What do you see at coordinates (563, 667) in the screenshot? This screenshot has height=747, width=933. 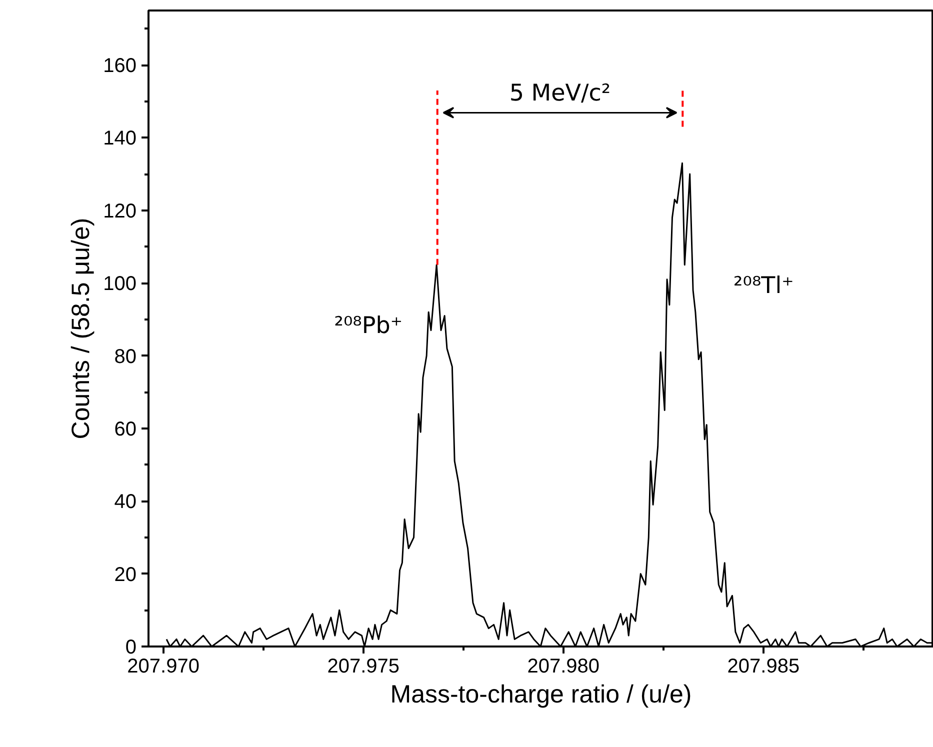 I see `x-tick-label: 207.980` at bounding box center [563, 667].